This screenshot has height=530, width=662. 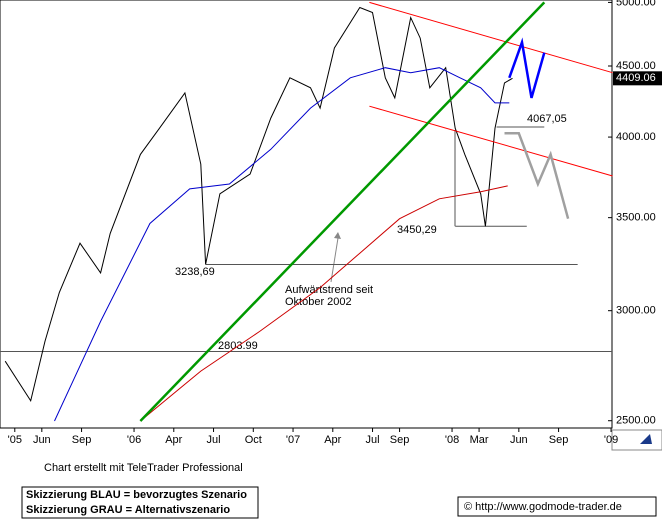 I want to click on copyright-box, so click(x=557, y=506).